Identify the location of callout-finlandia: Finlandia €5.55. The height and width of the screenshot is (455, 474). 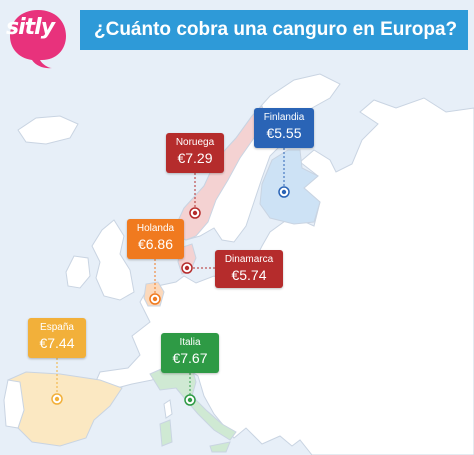
(284, 128).